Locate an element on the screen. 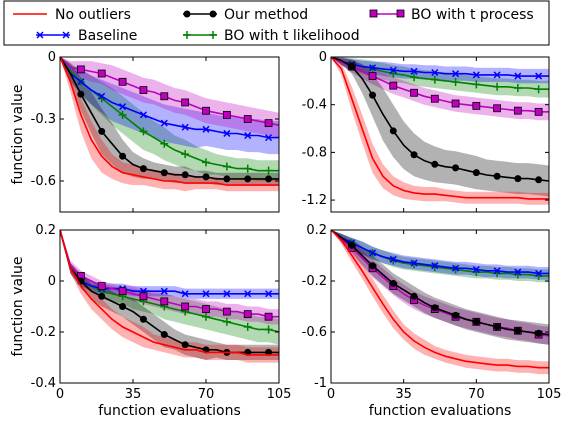 The width and height of the screenshot is (572, 421). band-no-outliers is located at coordinates (169, 296).